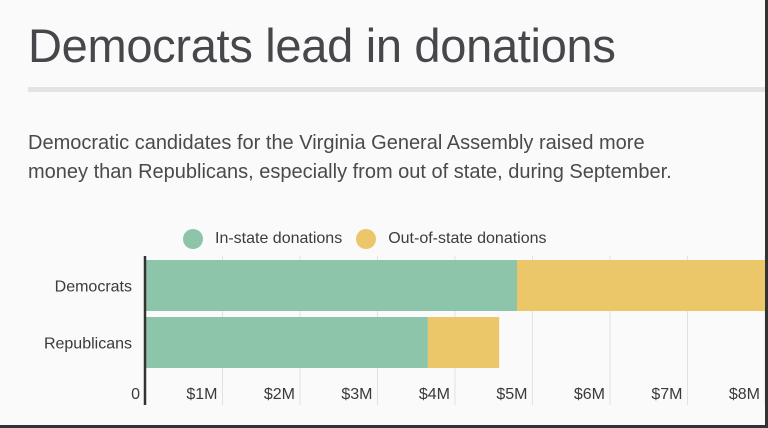 This screenshot has height=428, width=768. I want to click on frame-edge-bottom, so click(384, 426).